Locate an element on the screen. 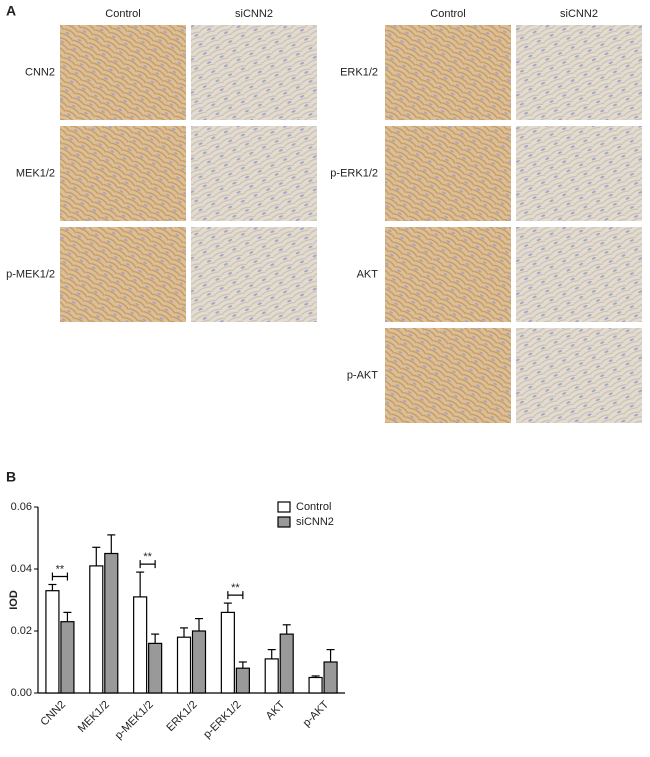  row-label: MEK1/2 is located at coordinates (35, 173).